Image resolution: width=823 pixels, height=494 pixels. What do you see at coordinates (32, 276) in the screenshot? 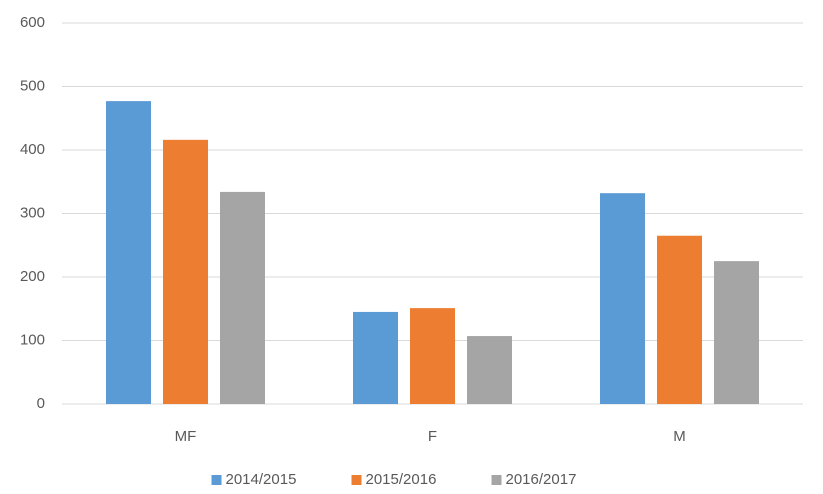
I see `y-tick-label: 200` at bounding box center [32, 276].